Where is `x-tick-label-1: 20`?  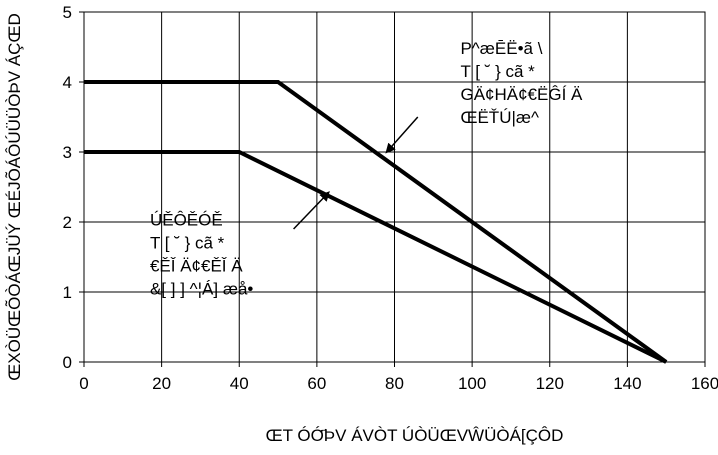 x-tick-label-1: 20 is located at coordinates (161, 383).